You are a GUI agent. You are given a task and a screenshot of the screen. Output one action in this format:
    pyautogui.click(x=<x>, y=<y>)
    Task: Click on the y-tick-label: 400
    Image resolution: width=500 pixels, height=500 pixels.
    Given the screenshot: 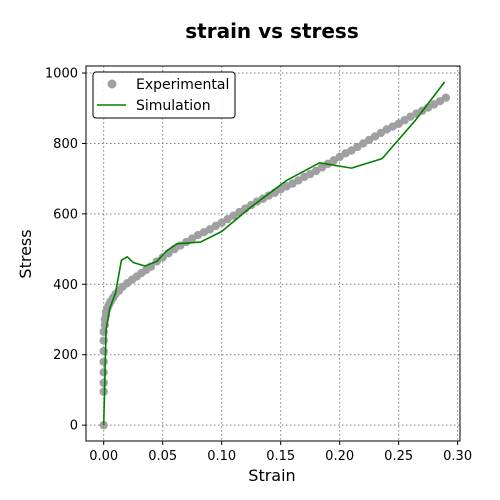 What is the action you would take?
    pyautogui.click(x=65, y=285)
    